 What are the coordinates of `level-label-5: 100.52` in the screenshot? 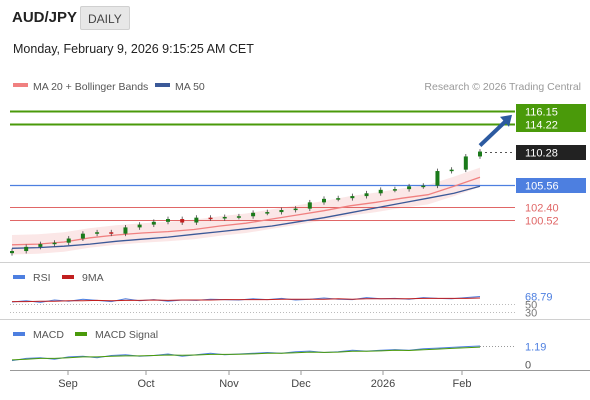 It's located at (542, 222).